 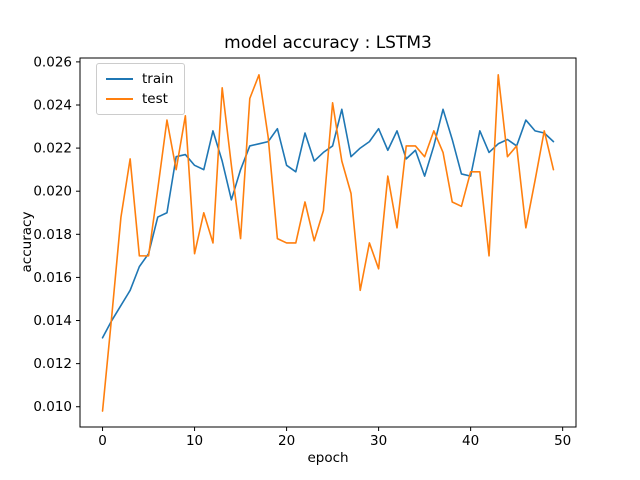 What do you see at coordinates (562, 441) in the screenshot?
I see `x-tick-label: 50` at bounding box center [562, 441].